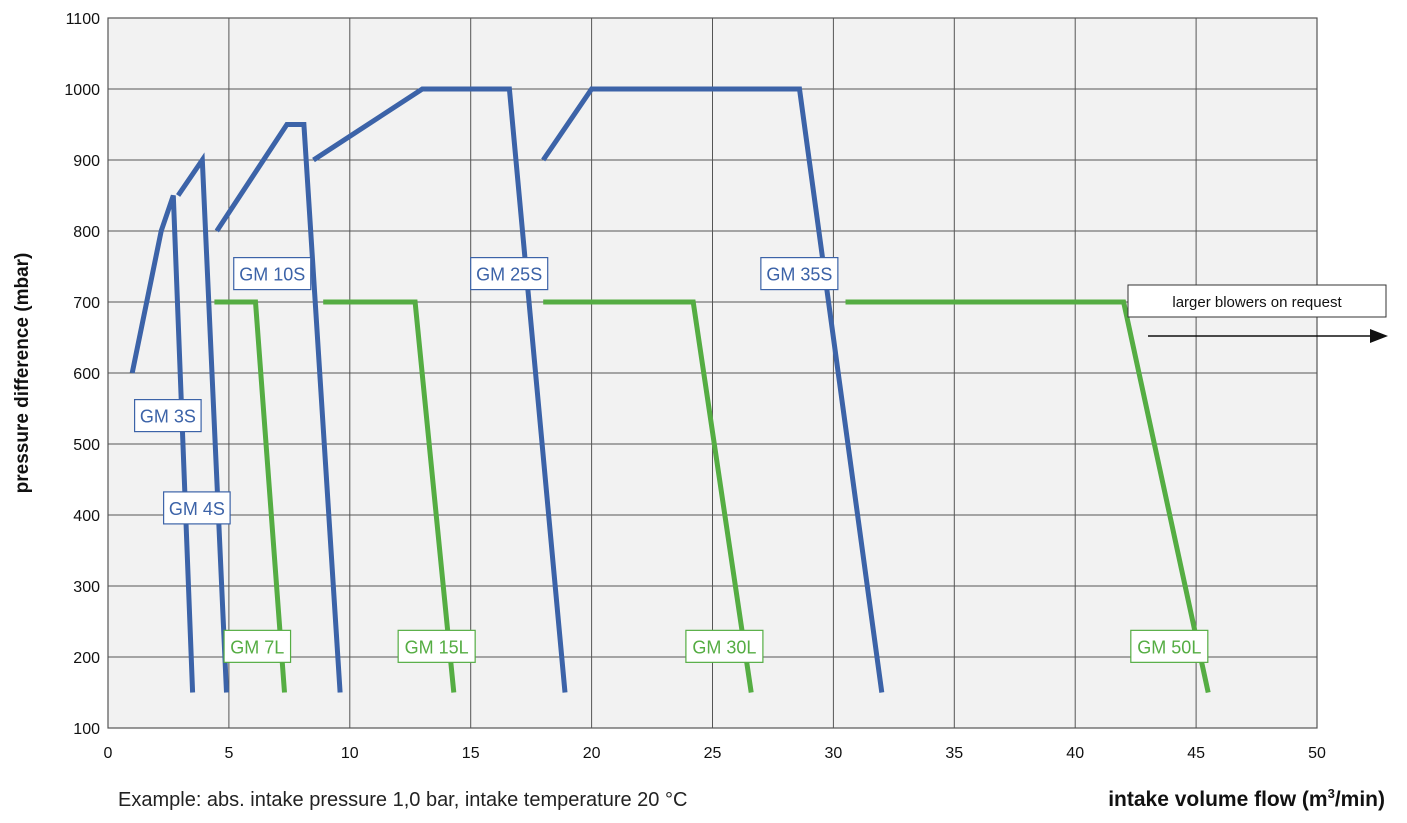  I want to click on x-axis-label: intake volume flow (m3/min), so click(1246, 798).